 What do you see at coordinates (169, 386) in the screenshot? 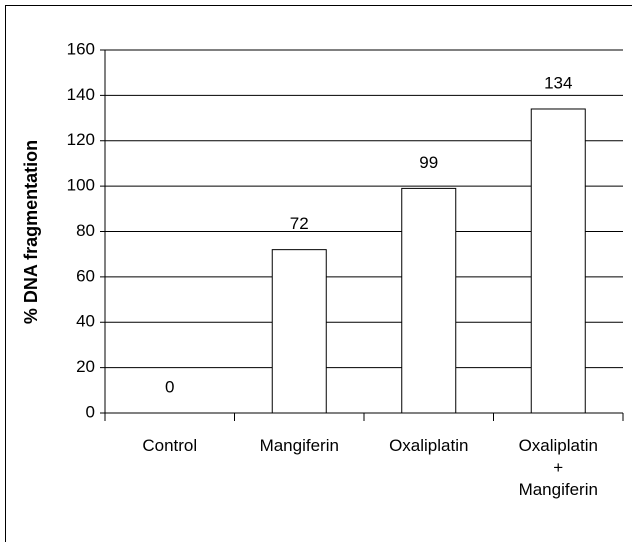
I see `data-label: 0` at bounding box center [169, 386].